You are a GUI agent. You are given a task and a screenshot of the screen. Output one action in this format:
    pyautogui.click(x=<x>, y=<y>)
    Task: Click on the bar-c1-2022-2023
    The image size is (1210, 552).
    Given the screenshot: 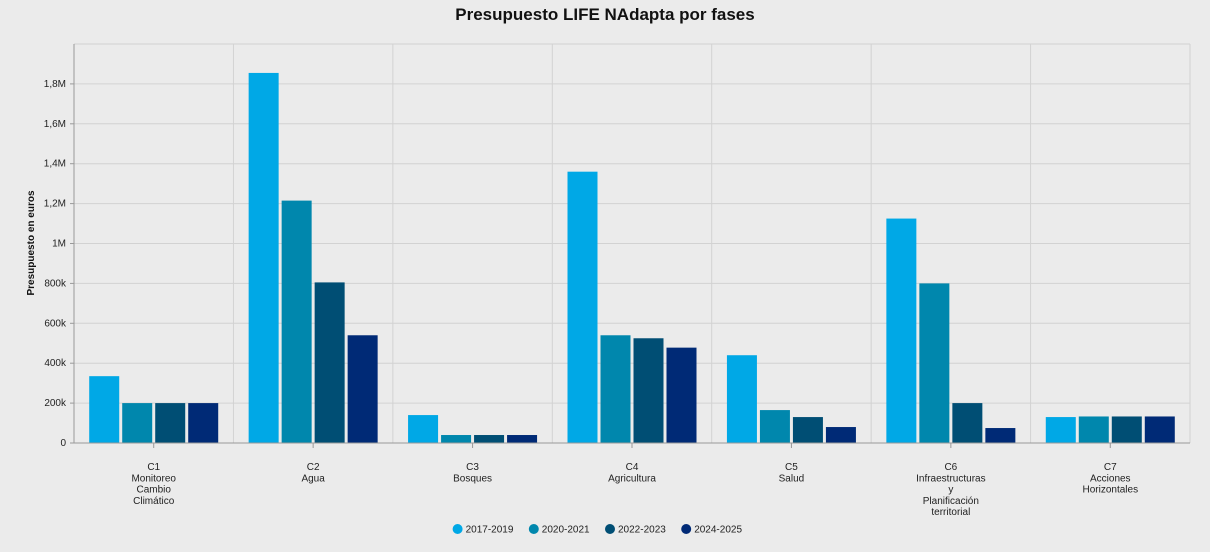 What is the action you would take?
    pyautogui.click(x=170, y=423)
    